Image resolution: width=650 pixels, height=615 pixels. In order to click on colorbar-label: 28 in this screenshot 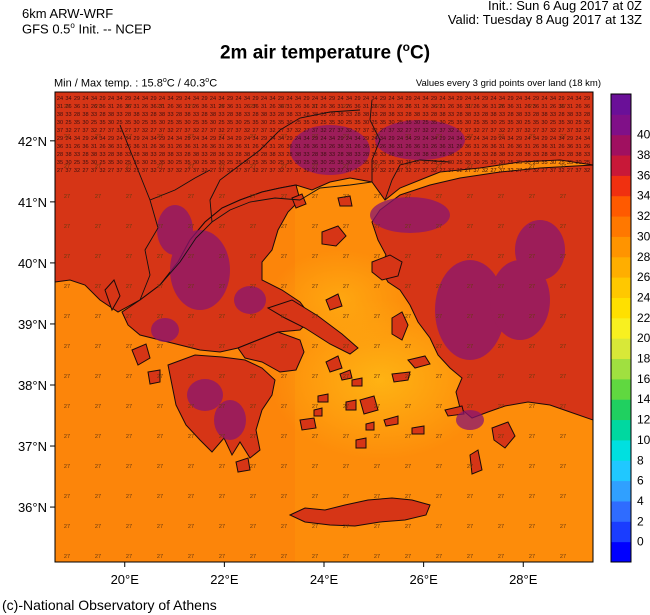, I will do `click(643, 257)`.